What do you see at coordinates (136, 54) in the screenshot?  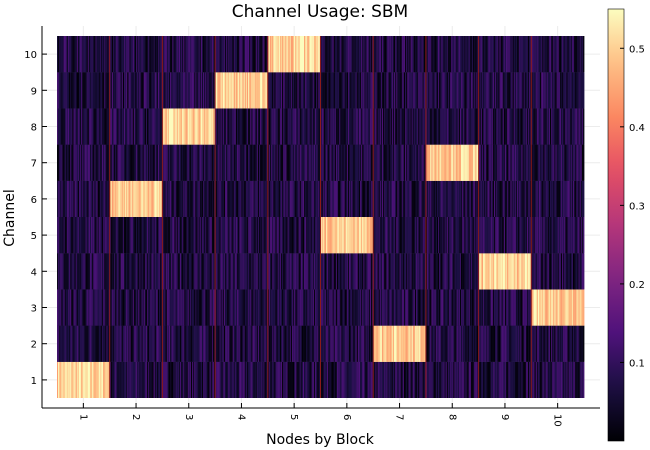 I see `heatmap-cell` at bounding box center [136, 54].